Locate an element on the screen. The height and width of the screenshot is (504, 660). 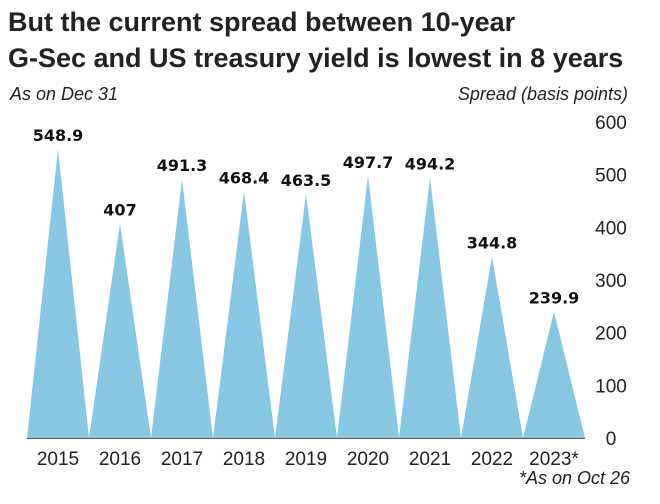
value-label-2023: 239.9 is located at coordinates (554, 298).